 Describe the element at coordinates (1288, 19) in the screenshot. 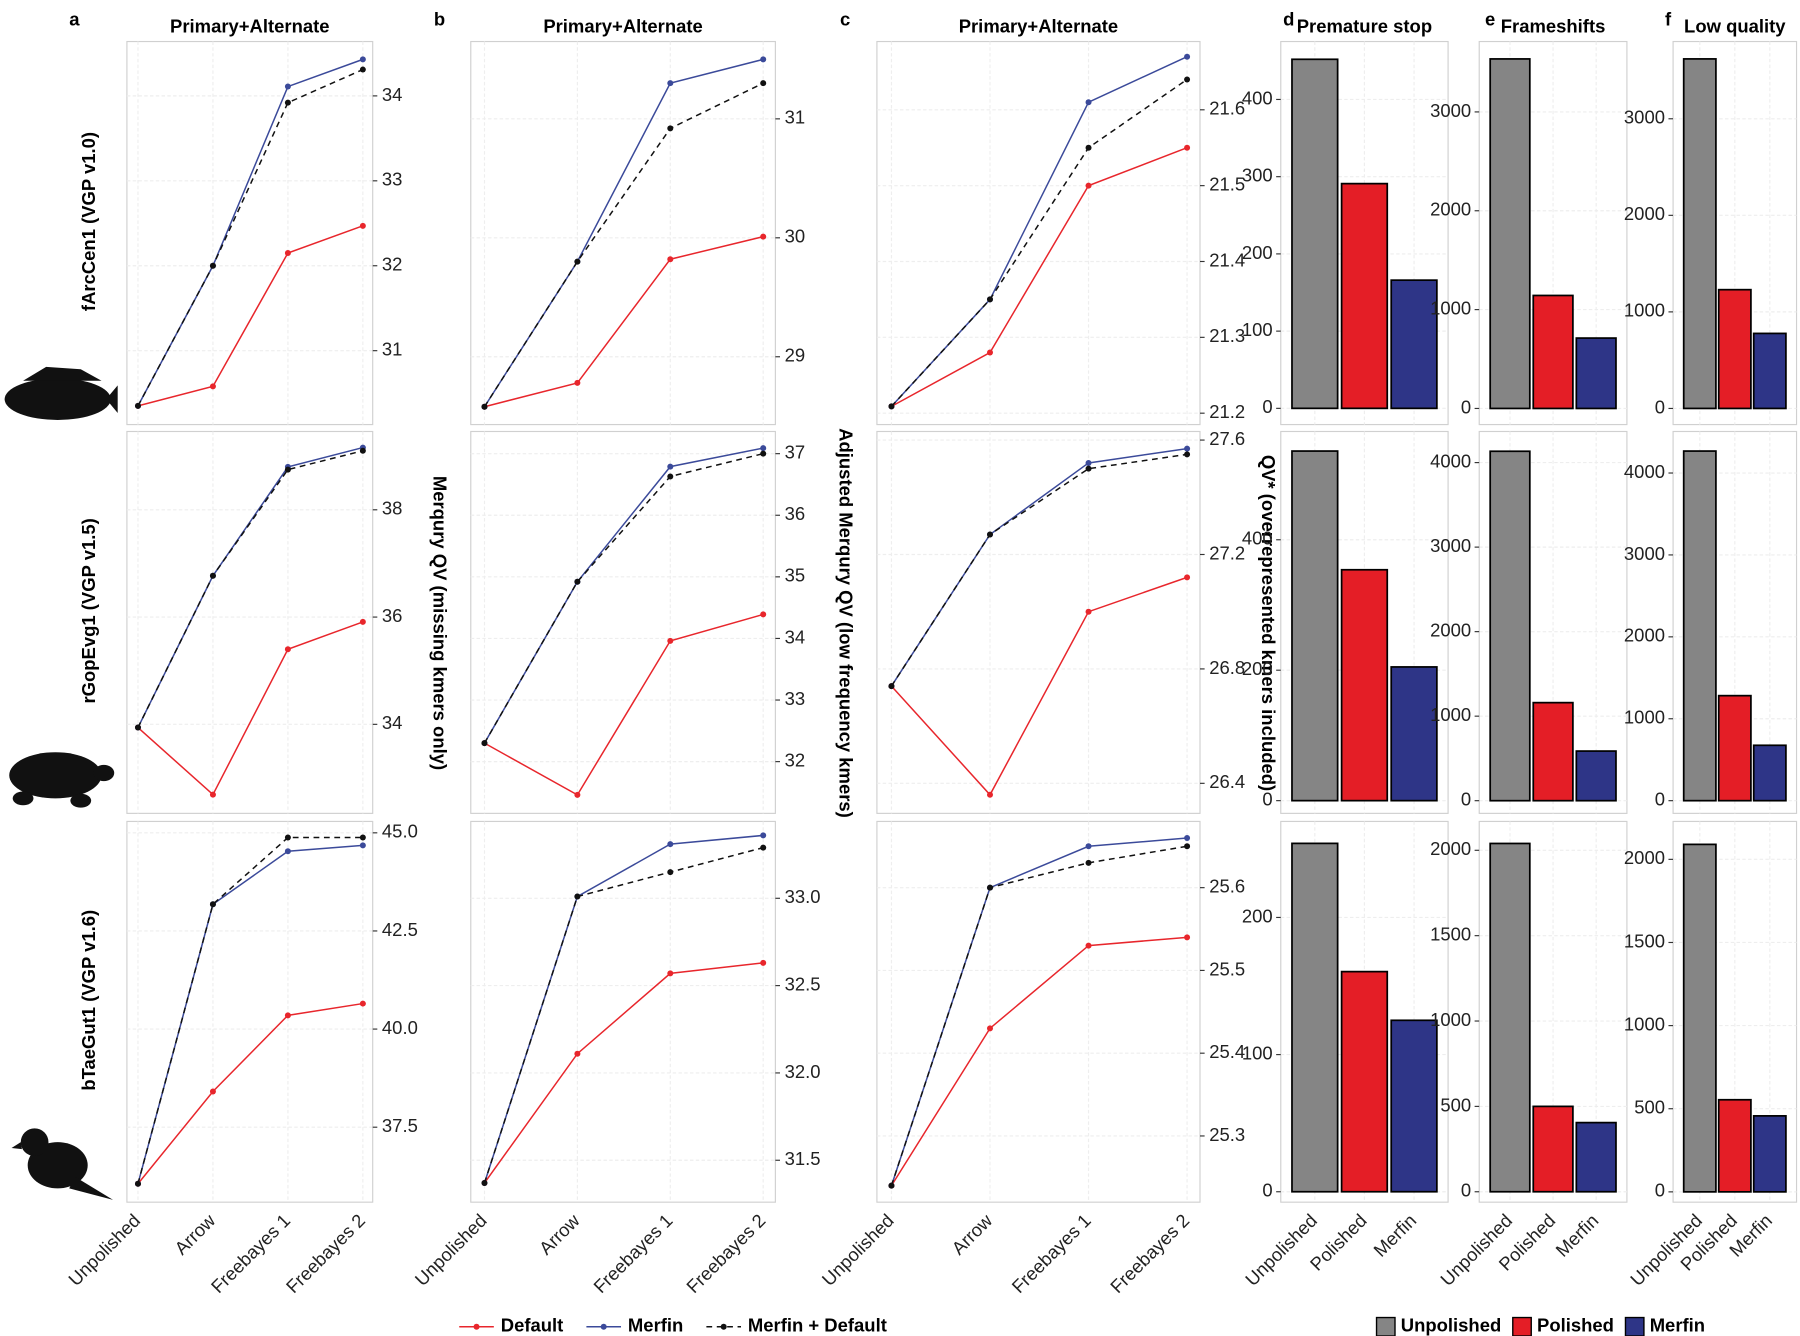

I see `panel-label: d` at that location.